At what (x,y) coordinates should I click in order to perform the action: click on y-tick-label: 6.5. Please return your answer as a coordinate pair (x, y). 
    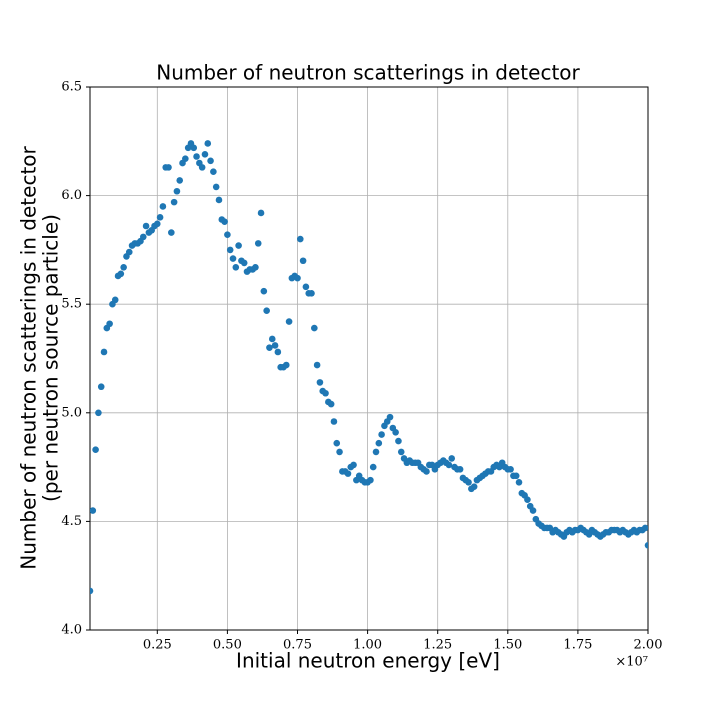
    Looking at the image, I should click on (71, 87).